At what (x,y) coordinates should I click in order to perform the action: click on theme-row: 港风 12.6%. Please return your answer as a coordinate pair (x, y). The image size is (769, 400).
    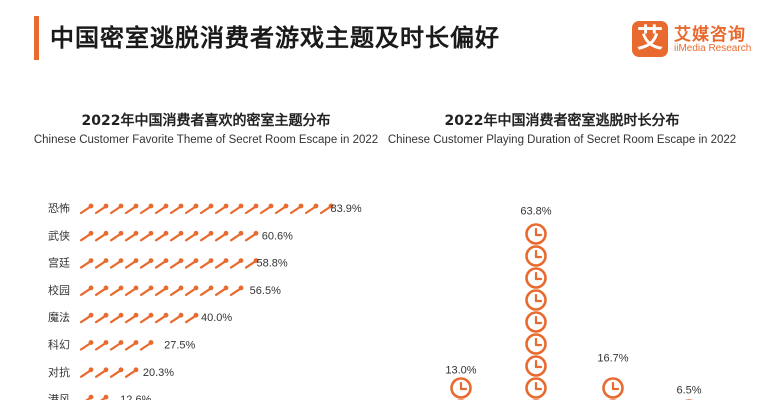
    Looking at the image, I should click on (100, 396).